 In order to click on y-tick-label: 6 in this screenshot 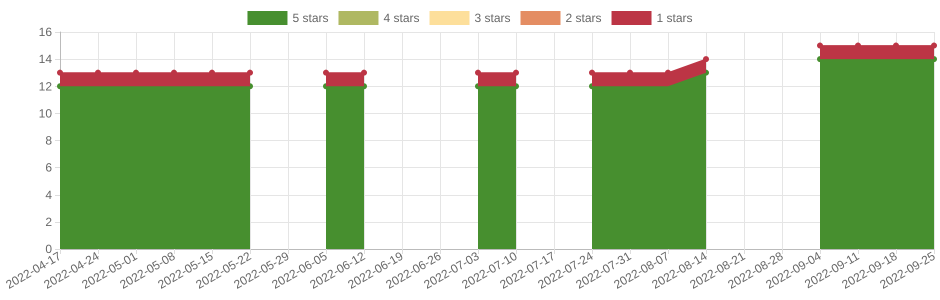, I will do `click(48, 167)`.